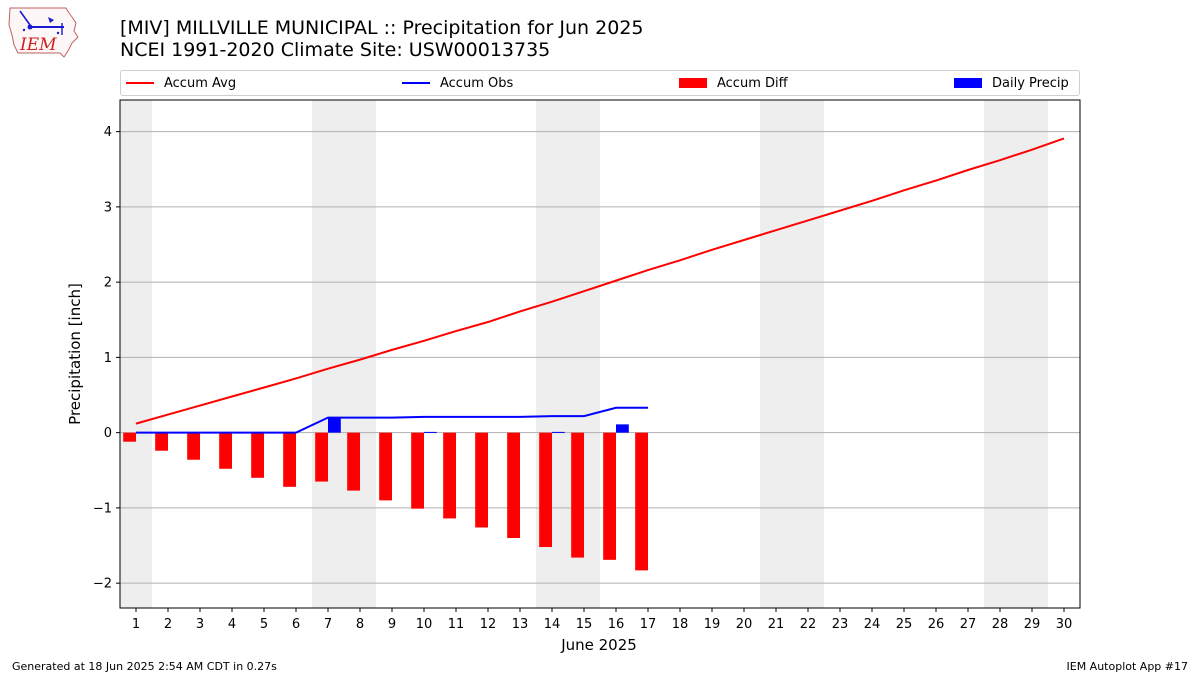  I want to click on legend-item-accum-obs: Accum Obs, so click(457, 83).